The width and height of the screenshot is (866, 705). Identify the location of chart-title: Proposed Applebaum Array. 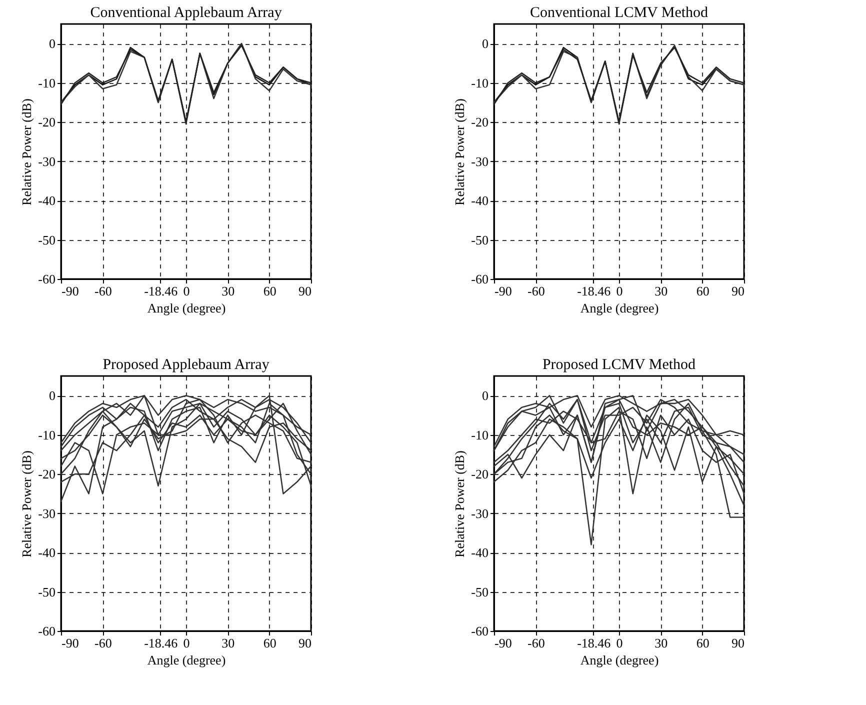
(186, 365).